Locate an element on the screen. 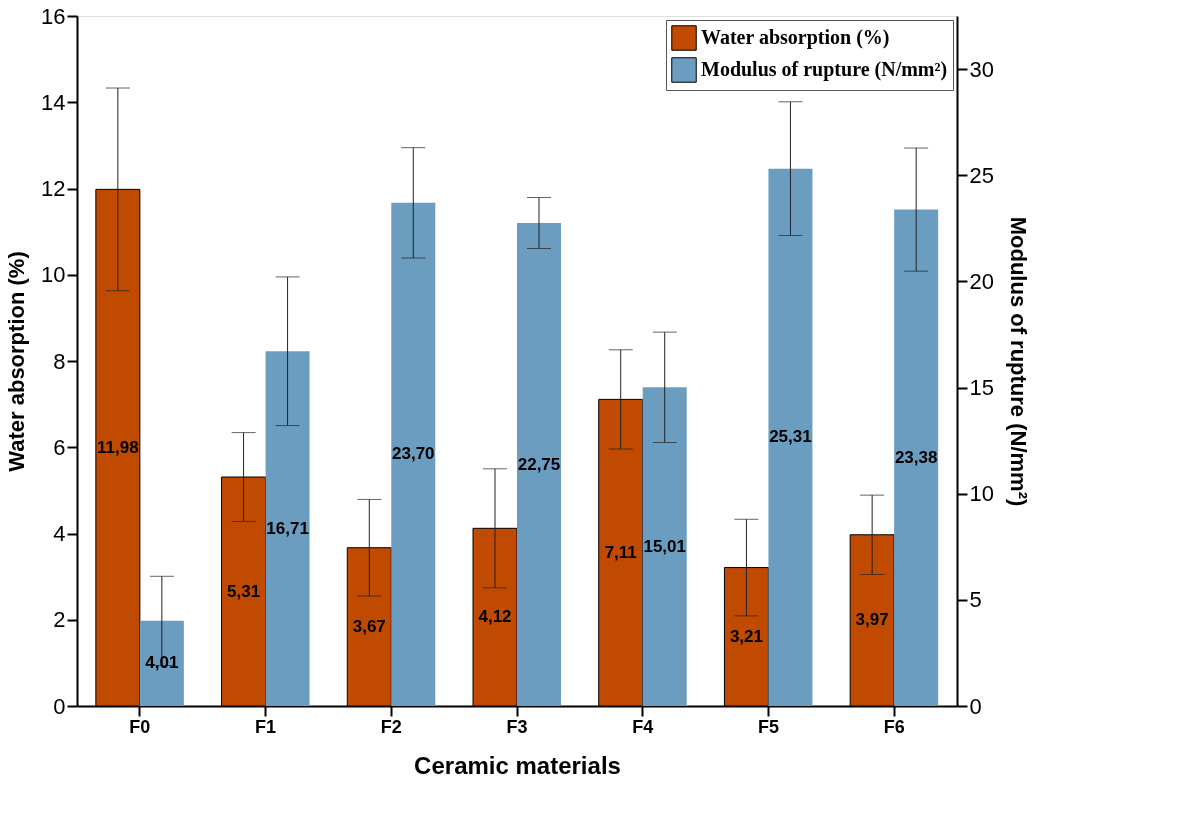 The width and height of the screenshot is (1192, 830). legend-label: Water absorption (%) is located at coordinates (795, 37).